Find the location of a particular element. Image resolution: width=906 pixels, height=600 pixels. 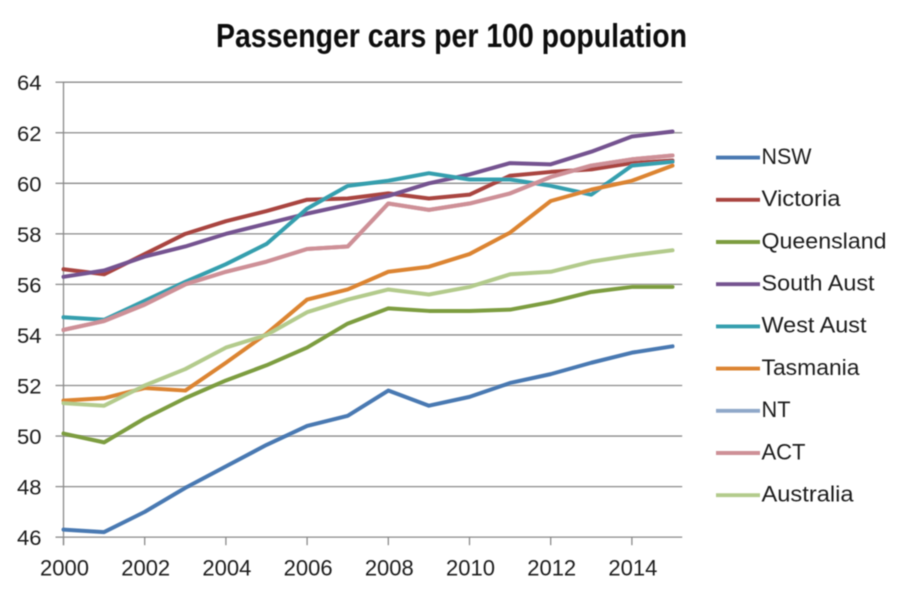

svg-text: 2002 is located at coordinates (145, 568).